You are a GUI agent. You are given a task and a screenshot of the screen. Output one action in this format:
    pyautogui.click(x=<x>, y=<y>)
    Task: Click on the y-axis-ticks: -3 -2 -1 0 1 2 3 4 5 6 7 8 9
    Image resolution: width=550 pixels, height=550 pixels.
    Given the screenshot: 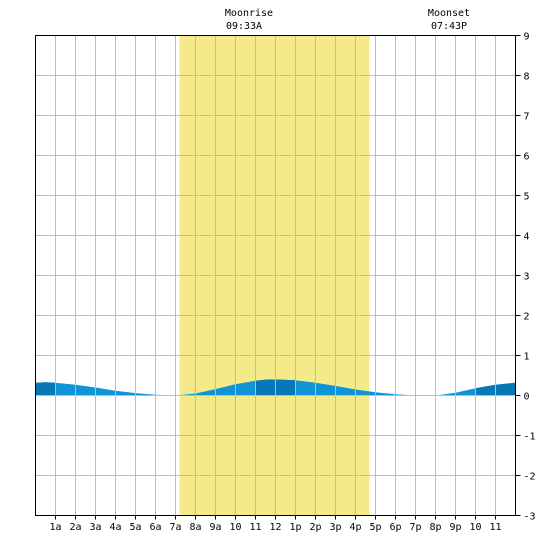 What is the action you would take?
    pyautogui.click(x=525, y=277)
    